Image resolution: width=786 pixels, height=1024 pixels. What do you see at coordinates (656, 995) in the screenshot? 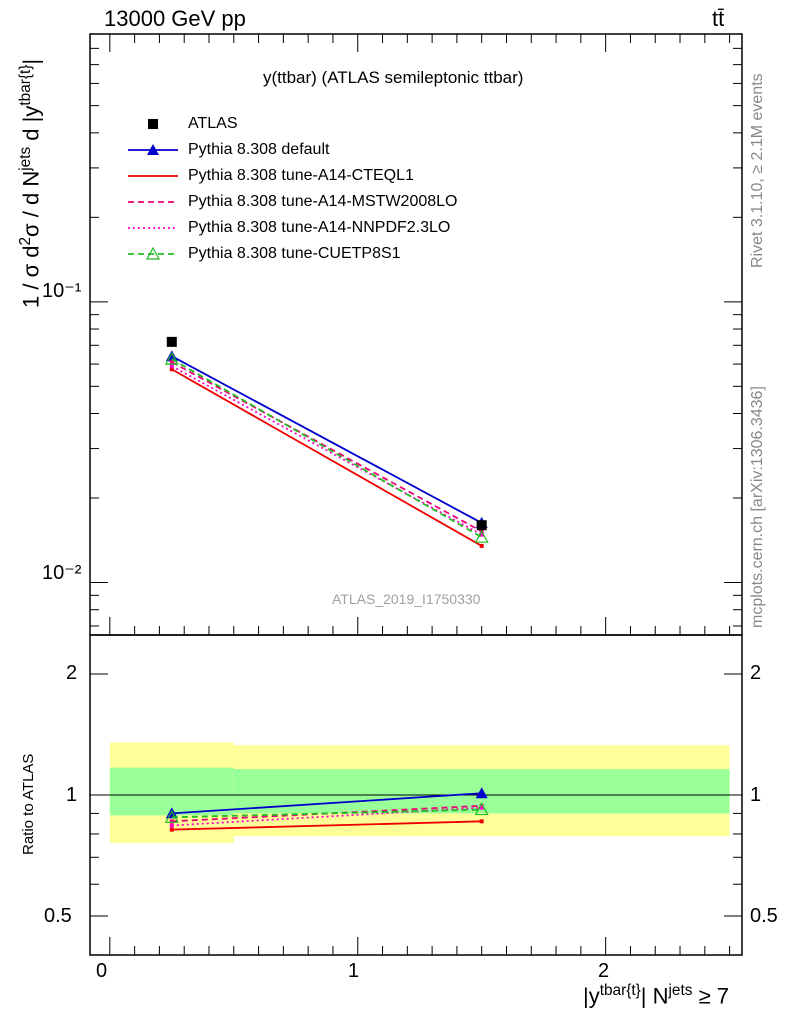
I see `x-axis-label: |ytbar{t}| Njets ≥ 7` at bounding box center [656, 995].